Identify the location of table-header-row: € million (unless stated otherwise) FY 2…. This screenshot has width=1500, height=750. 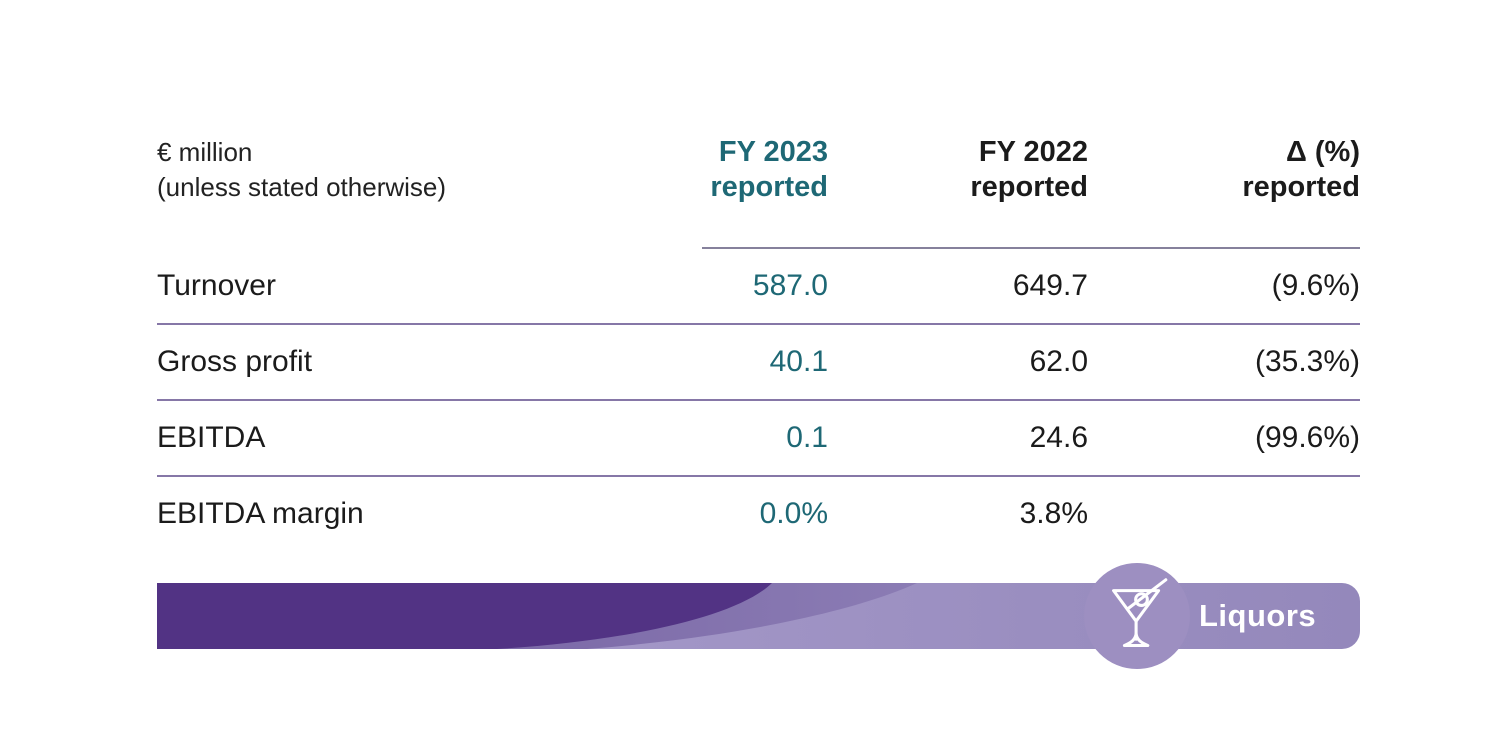
(758, 170).